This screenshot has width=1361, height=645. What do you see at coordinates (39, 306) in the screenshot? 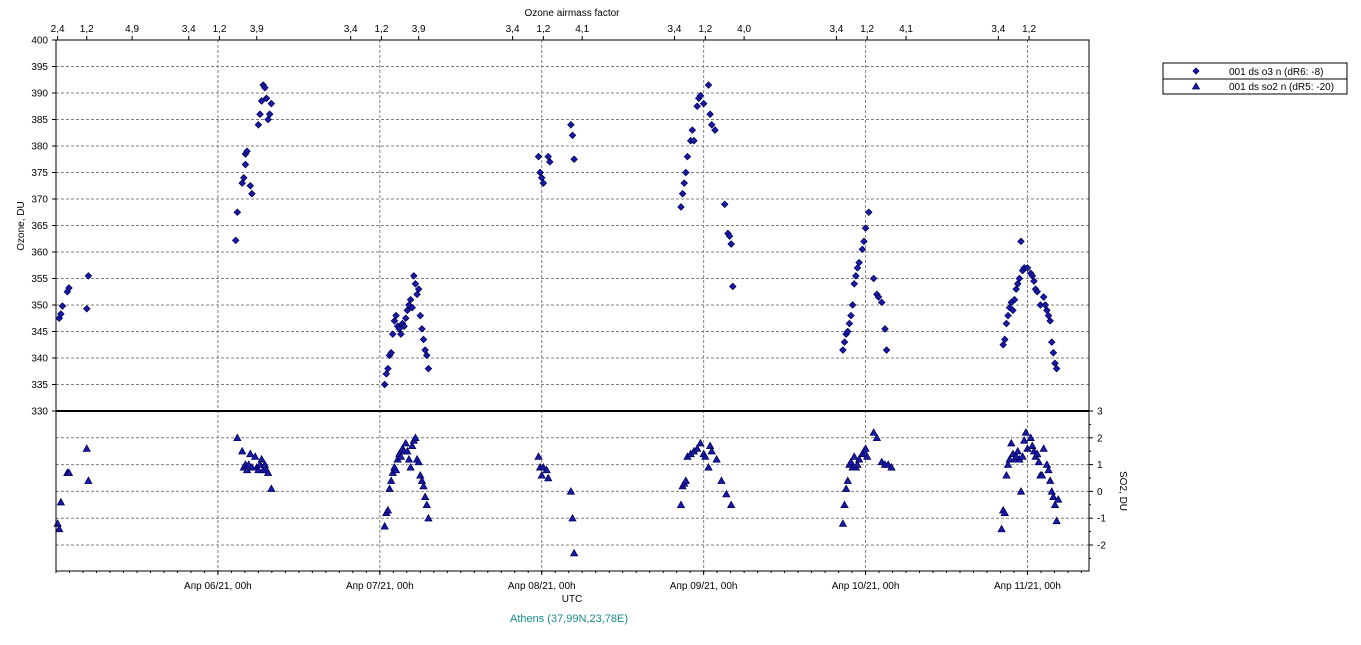
I see `ozone-tick-label: 350` at bounding box center [39, 306].